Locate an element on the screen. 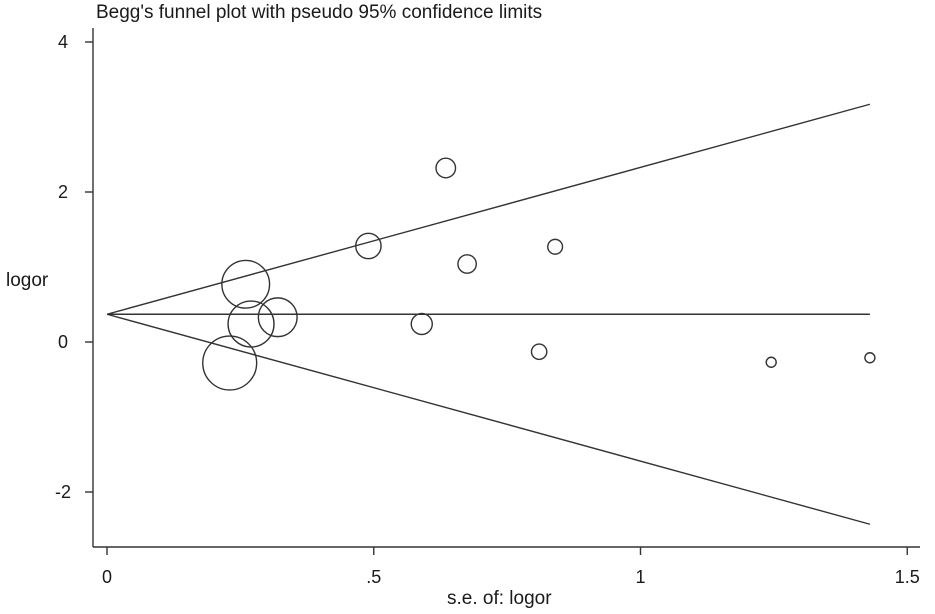 The width and height of the screenshot is (935, 614). x-tick-label: 1 is located at coordinates (640, 577).